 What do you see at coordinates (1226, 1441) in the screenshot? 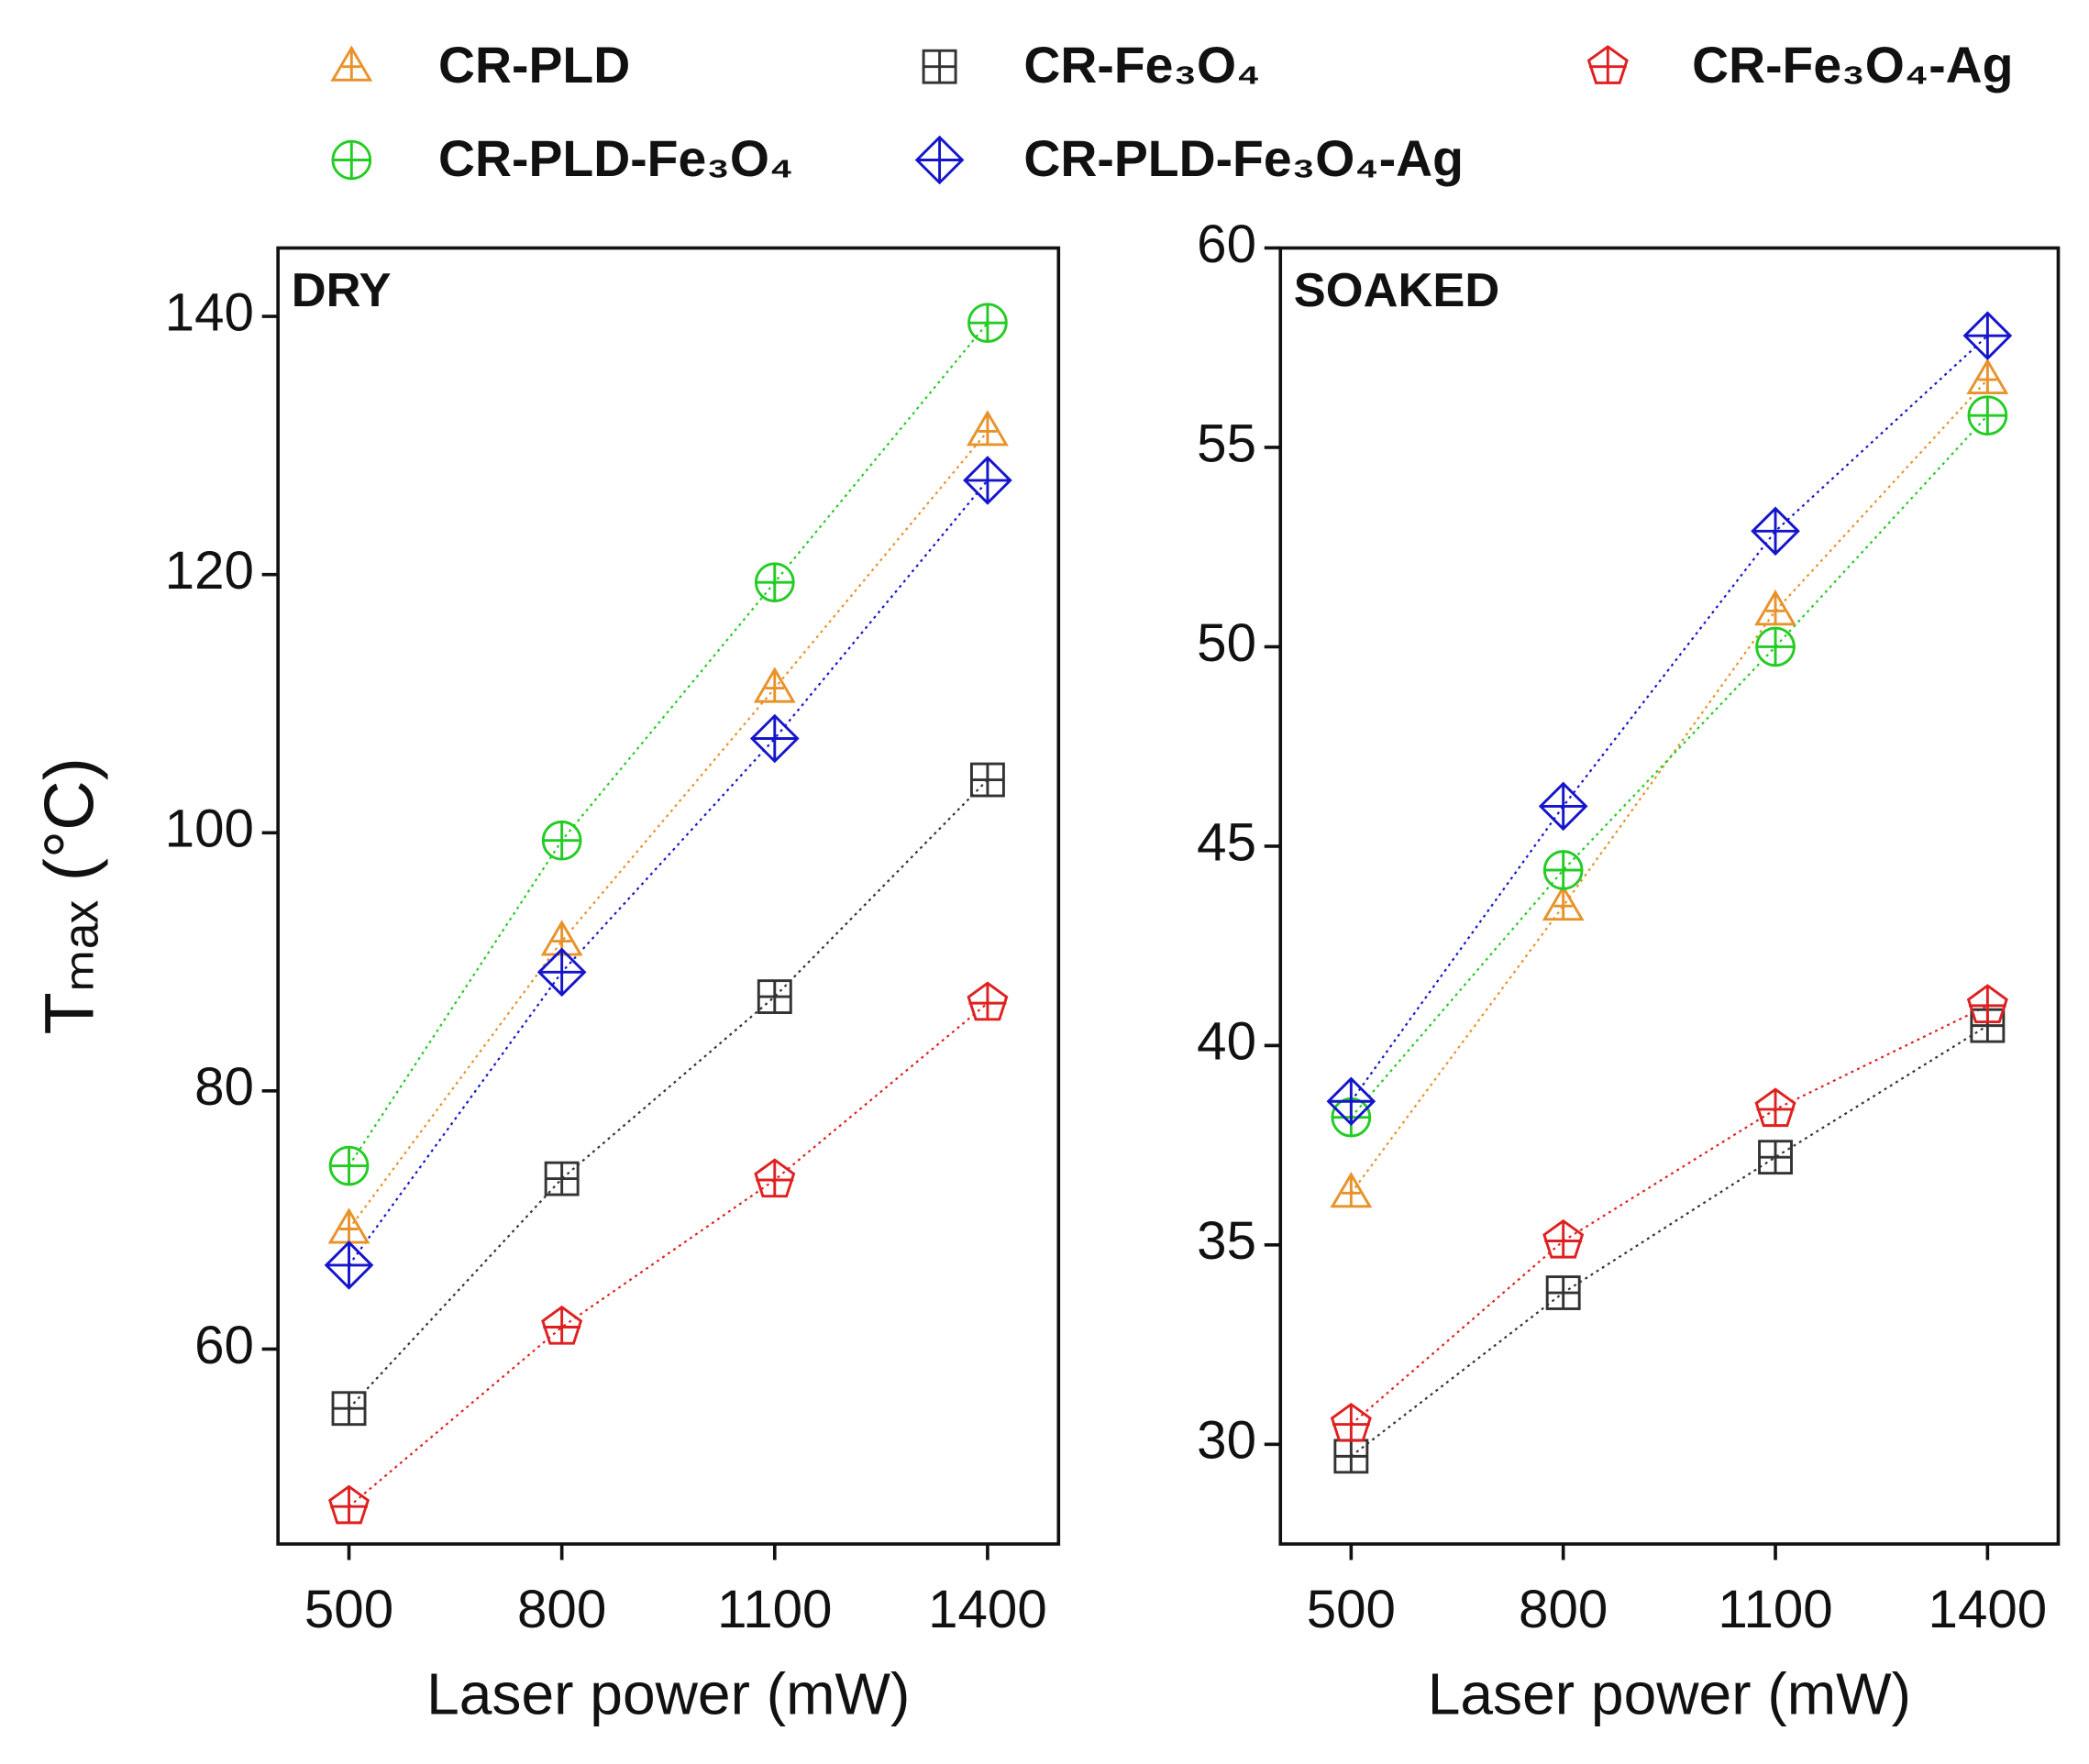
I see `y-tick-label: 30` at bounding box center [1226, 1441].